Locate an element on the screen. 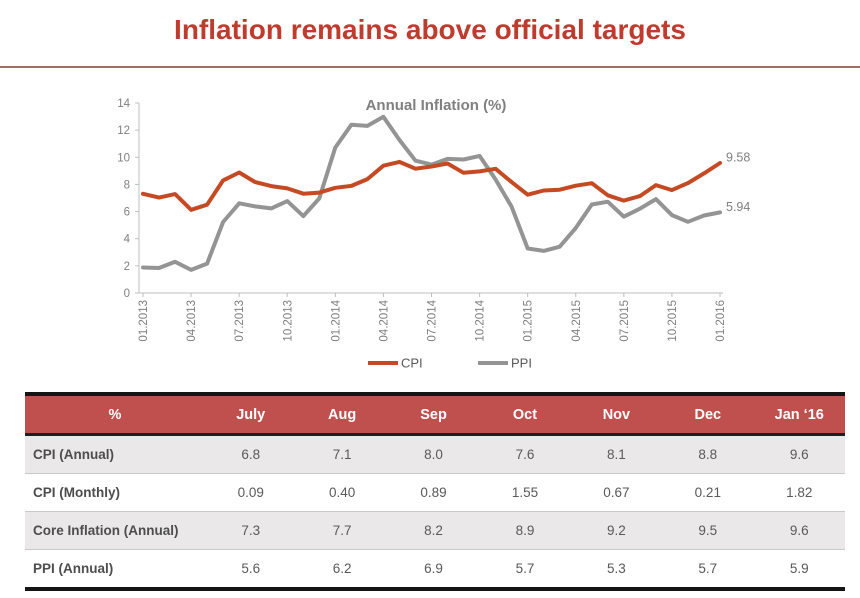 The height and width of the screenshot is (598, 860). table-header-row: % July Aug Sep Oct Nov Dec Jan ‘16 is located at coordinates (435, 415).